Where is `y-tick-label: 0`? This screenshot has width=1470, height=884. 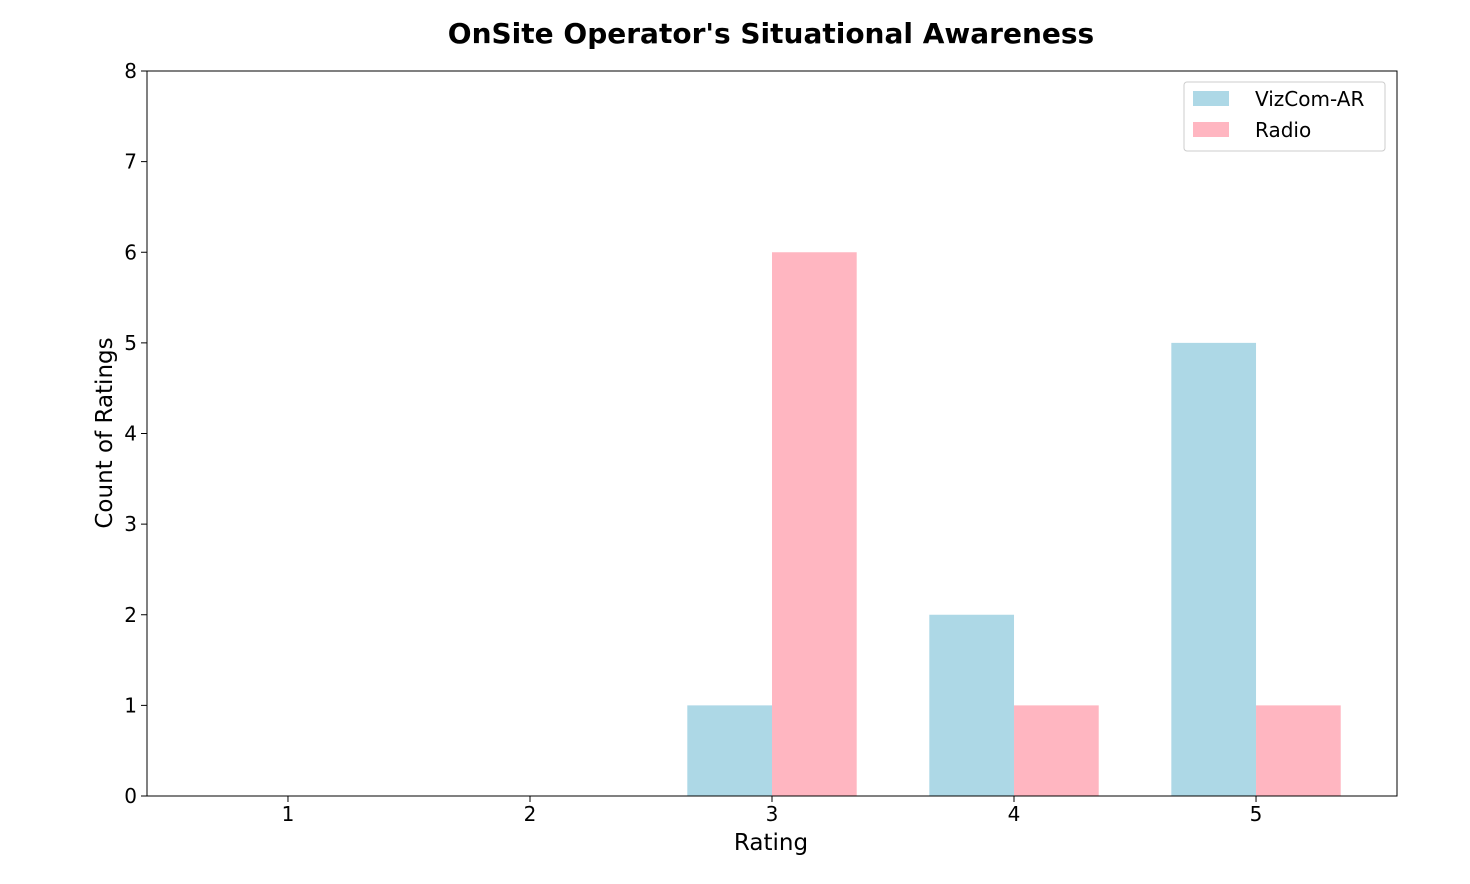 y-tick-label: 0 is located at coordinates (130, 796).